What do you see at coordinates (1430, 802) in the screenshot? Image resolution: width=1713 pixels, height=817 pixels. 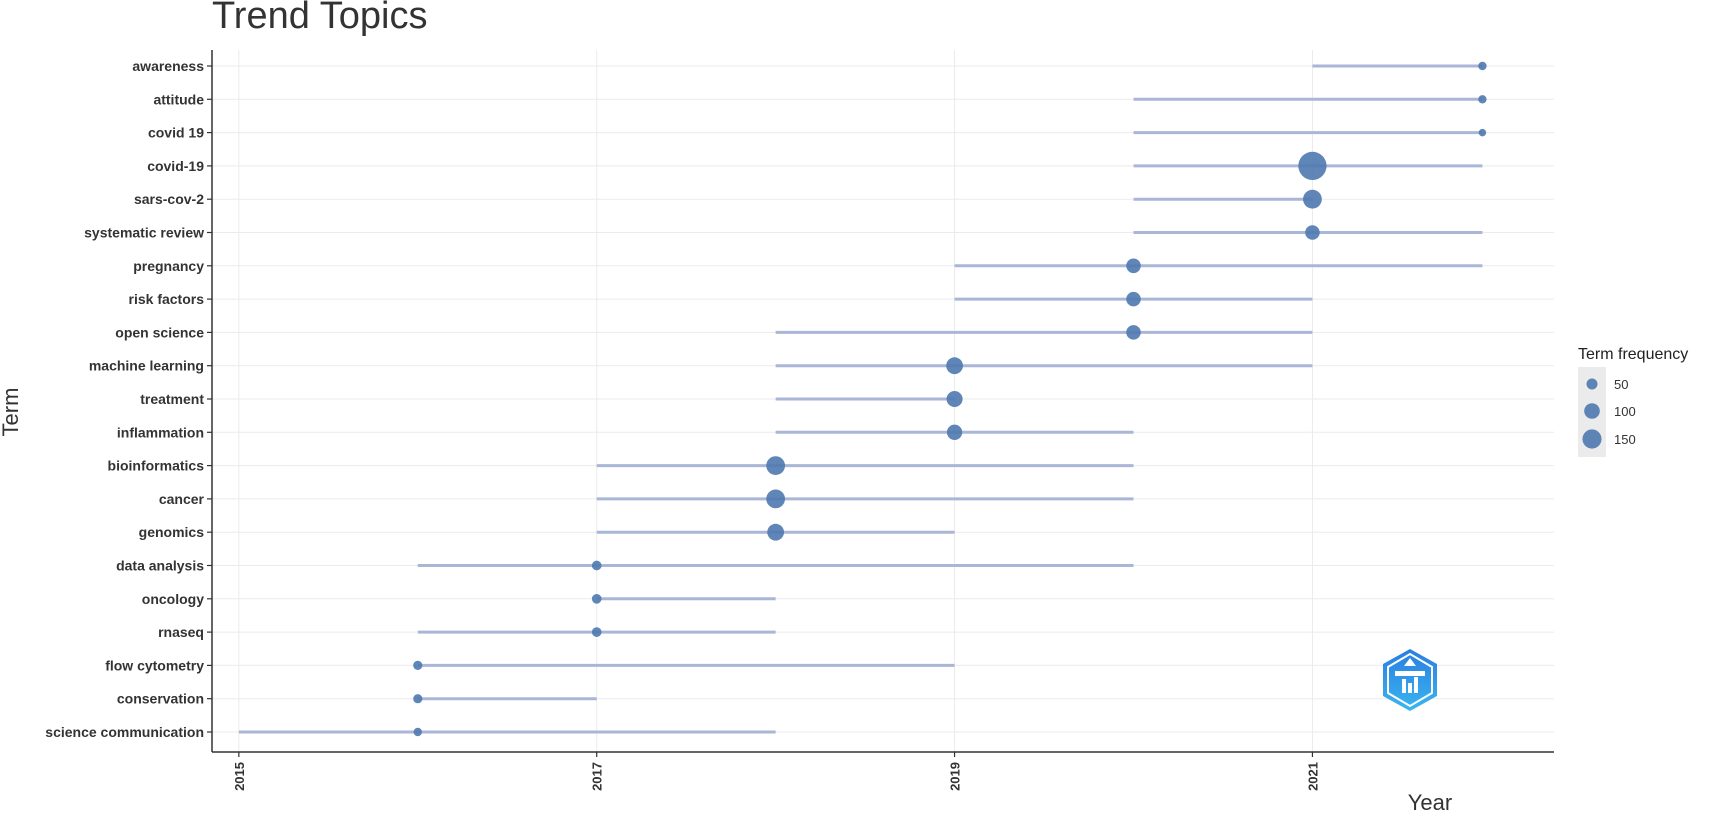 I see `x-axis-title: Year` at bounding box center [1430, 802].